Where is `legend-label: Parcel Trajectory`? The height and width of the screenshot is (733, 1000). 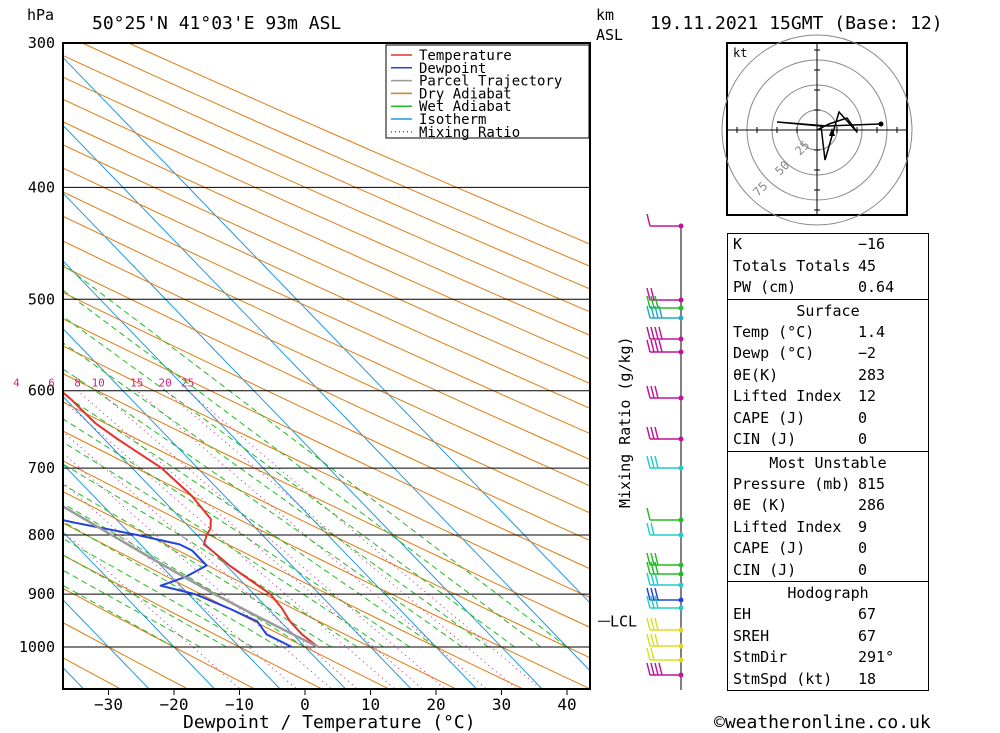 legend-label: Parcel Trajectory is located at coordinates (490, 82).